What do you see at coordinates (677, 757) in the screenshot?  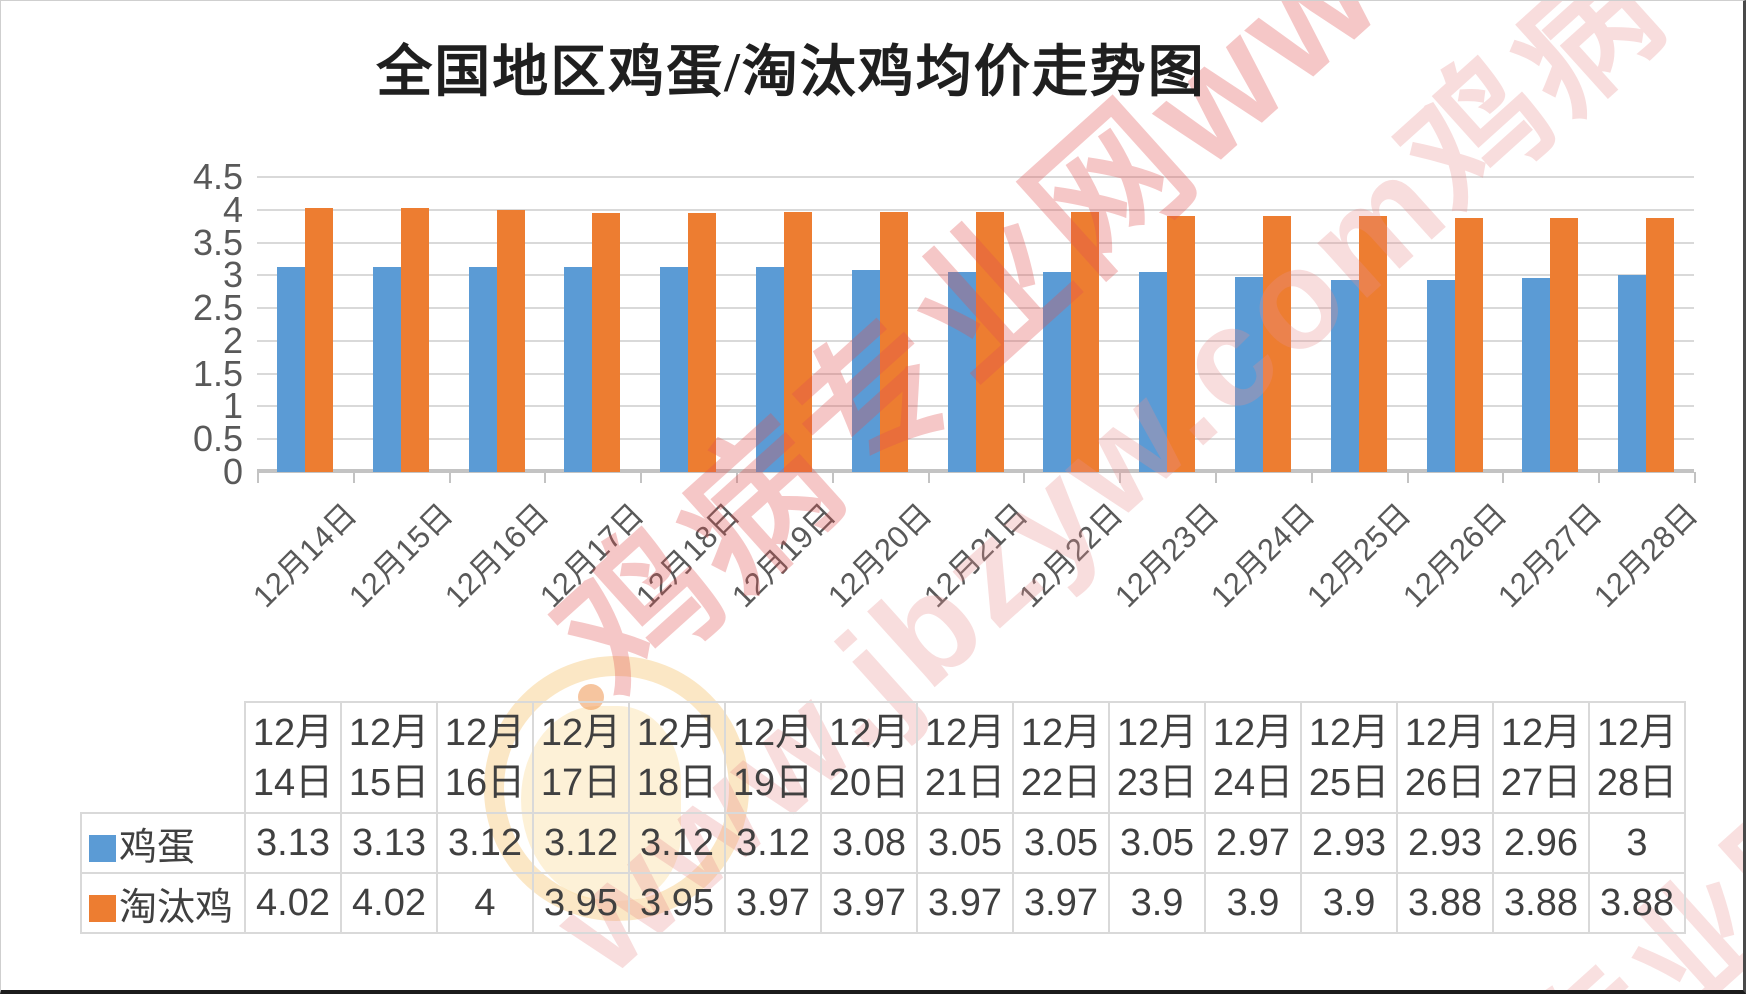 I see `table-header-cell: 12月 18日` at bounding box center [677, 757].